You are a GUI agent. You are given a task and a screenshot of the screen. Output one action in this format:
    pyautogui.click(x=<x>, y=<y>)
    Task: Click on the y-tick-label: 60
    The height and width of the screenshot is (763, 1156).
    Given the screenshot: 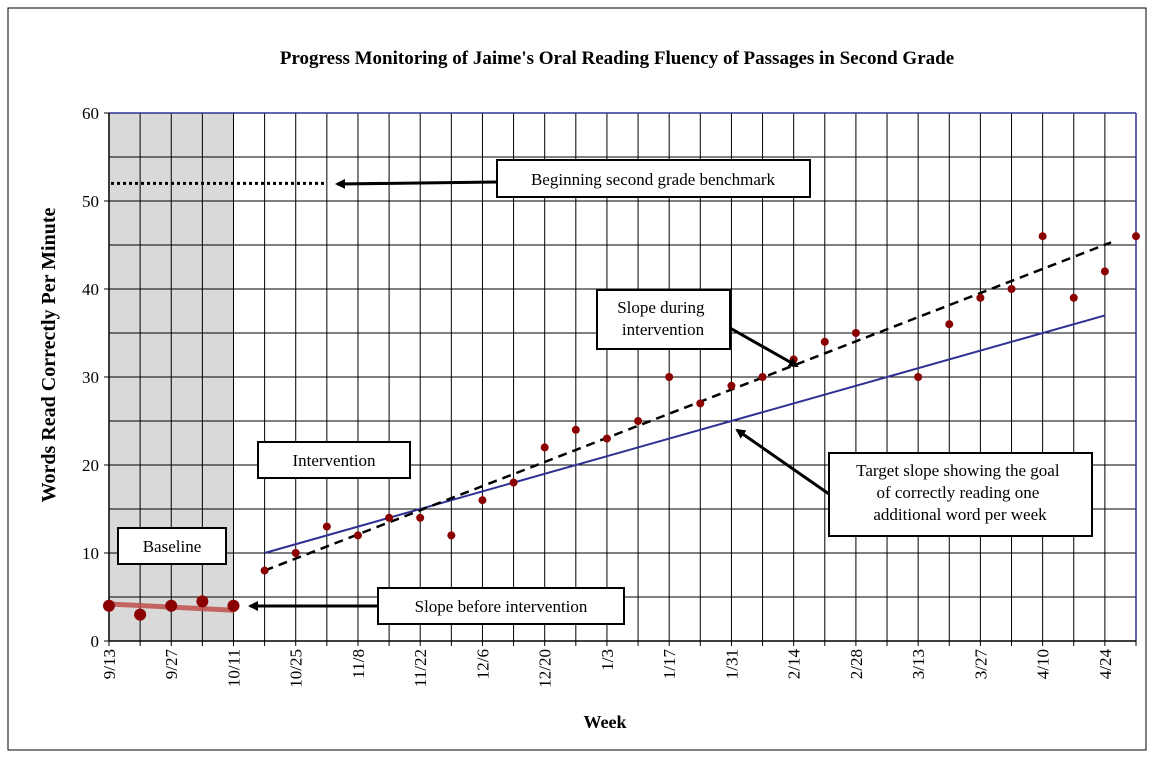 What is the action you would take?
    pyautogui.click(x=90, y=113)
    